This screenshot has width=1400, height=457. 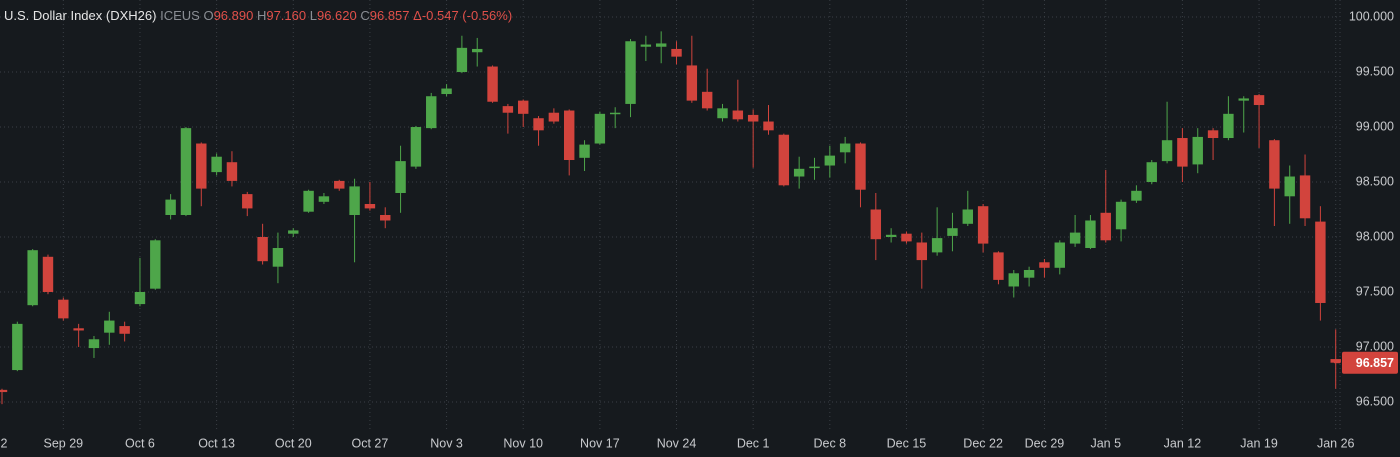 What do you see at coordinates (983, 443) in the screenshot?
I see `x-tick-label: Dec 22` at bounding box center [983, 443].